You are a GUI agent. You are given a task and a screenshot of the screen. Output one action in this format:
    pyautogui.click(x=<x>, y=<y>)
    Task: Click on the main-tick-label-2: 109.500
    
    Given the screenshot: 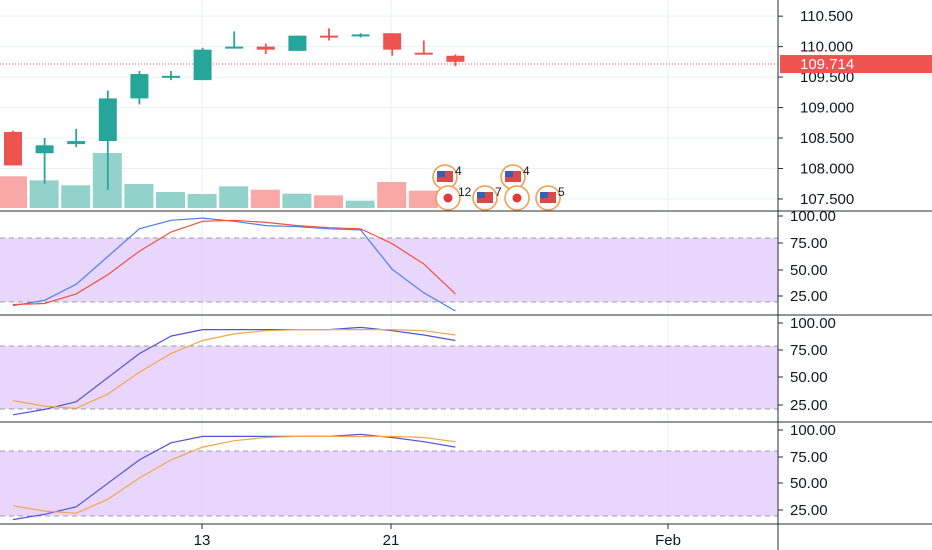 What is the action you would take?
    pyautogui.click(x=827, y=77)
    